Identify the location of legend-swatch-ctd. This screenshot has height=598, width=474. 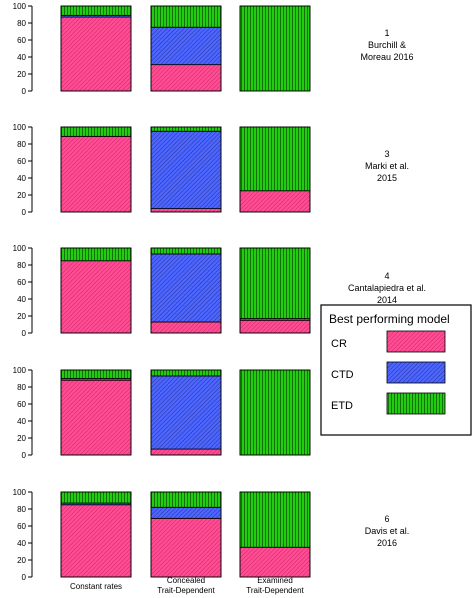
(416, 372).